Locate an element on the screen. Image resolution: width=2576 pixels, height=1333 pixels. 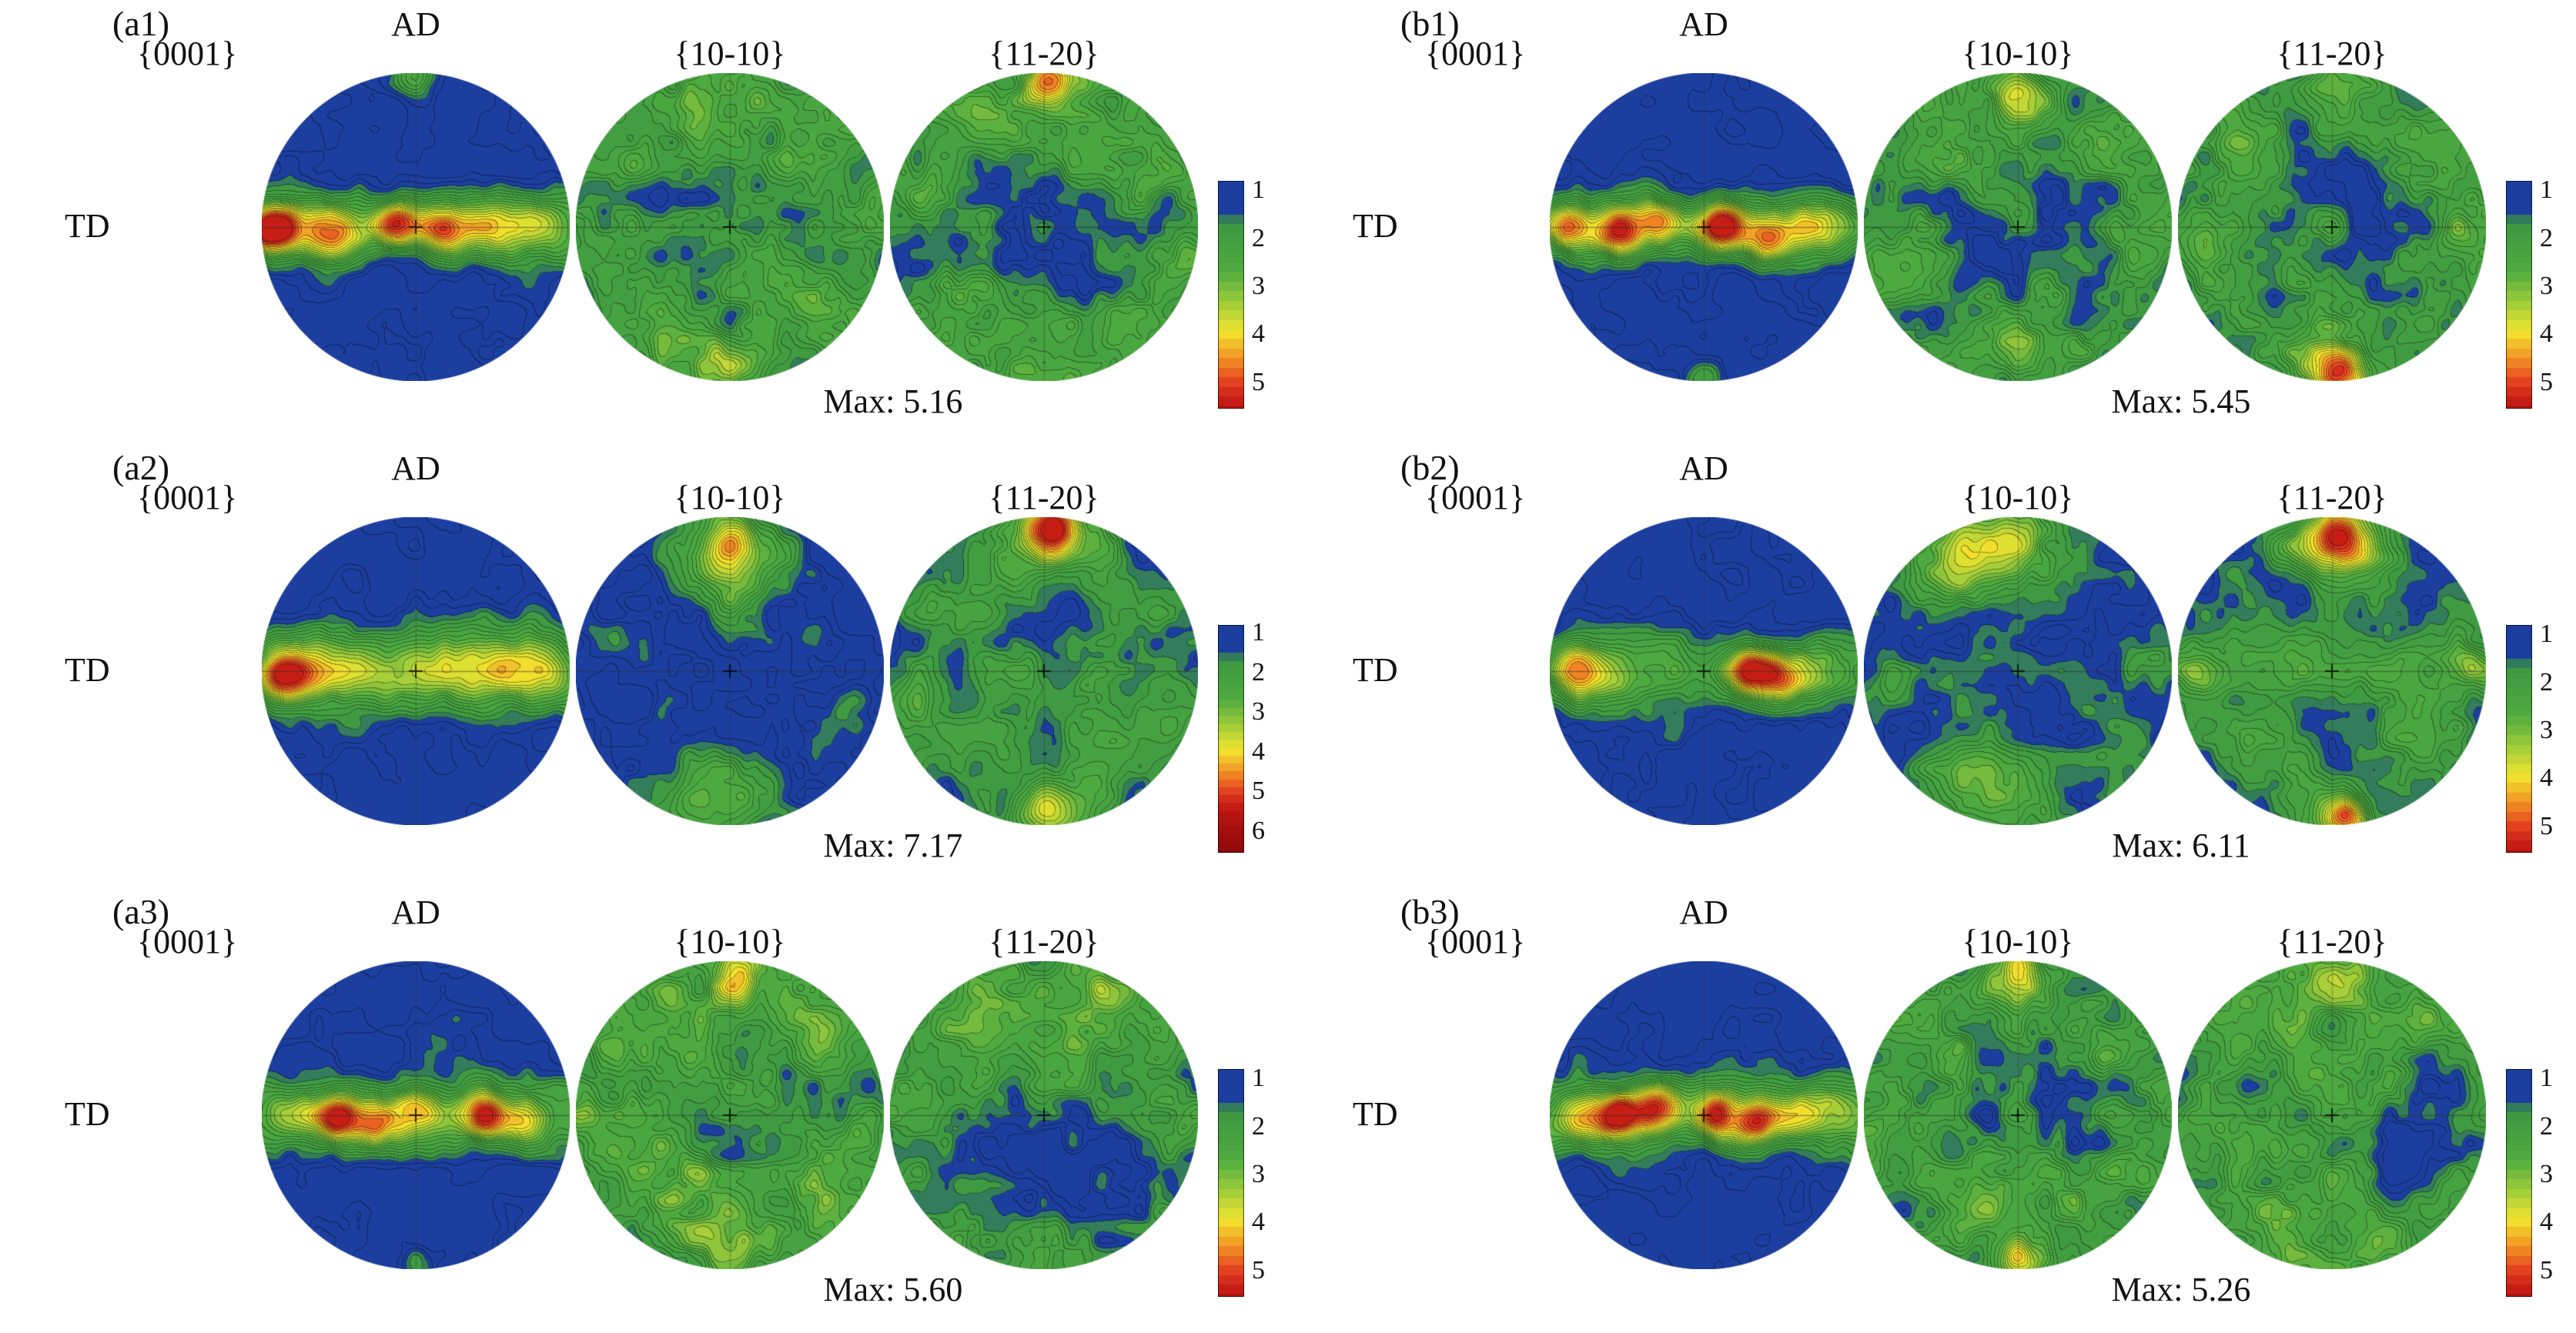
max-intensity-label: Max: 5.45 is located at coordinates (2181, 401).